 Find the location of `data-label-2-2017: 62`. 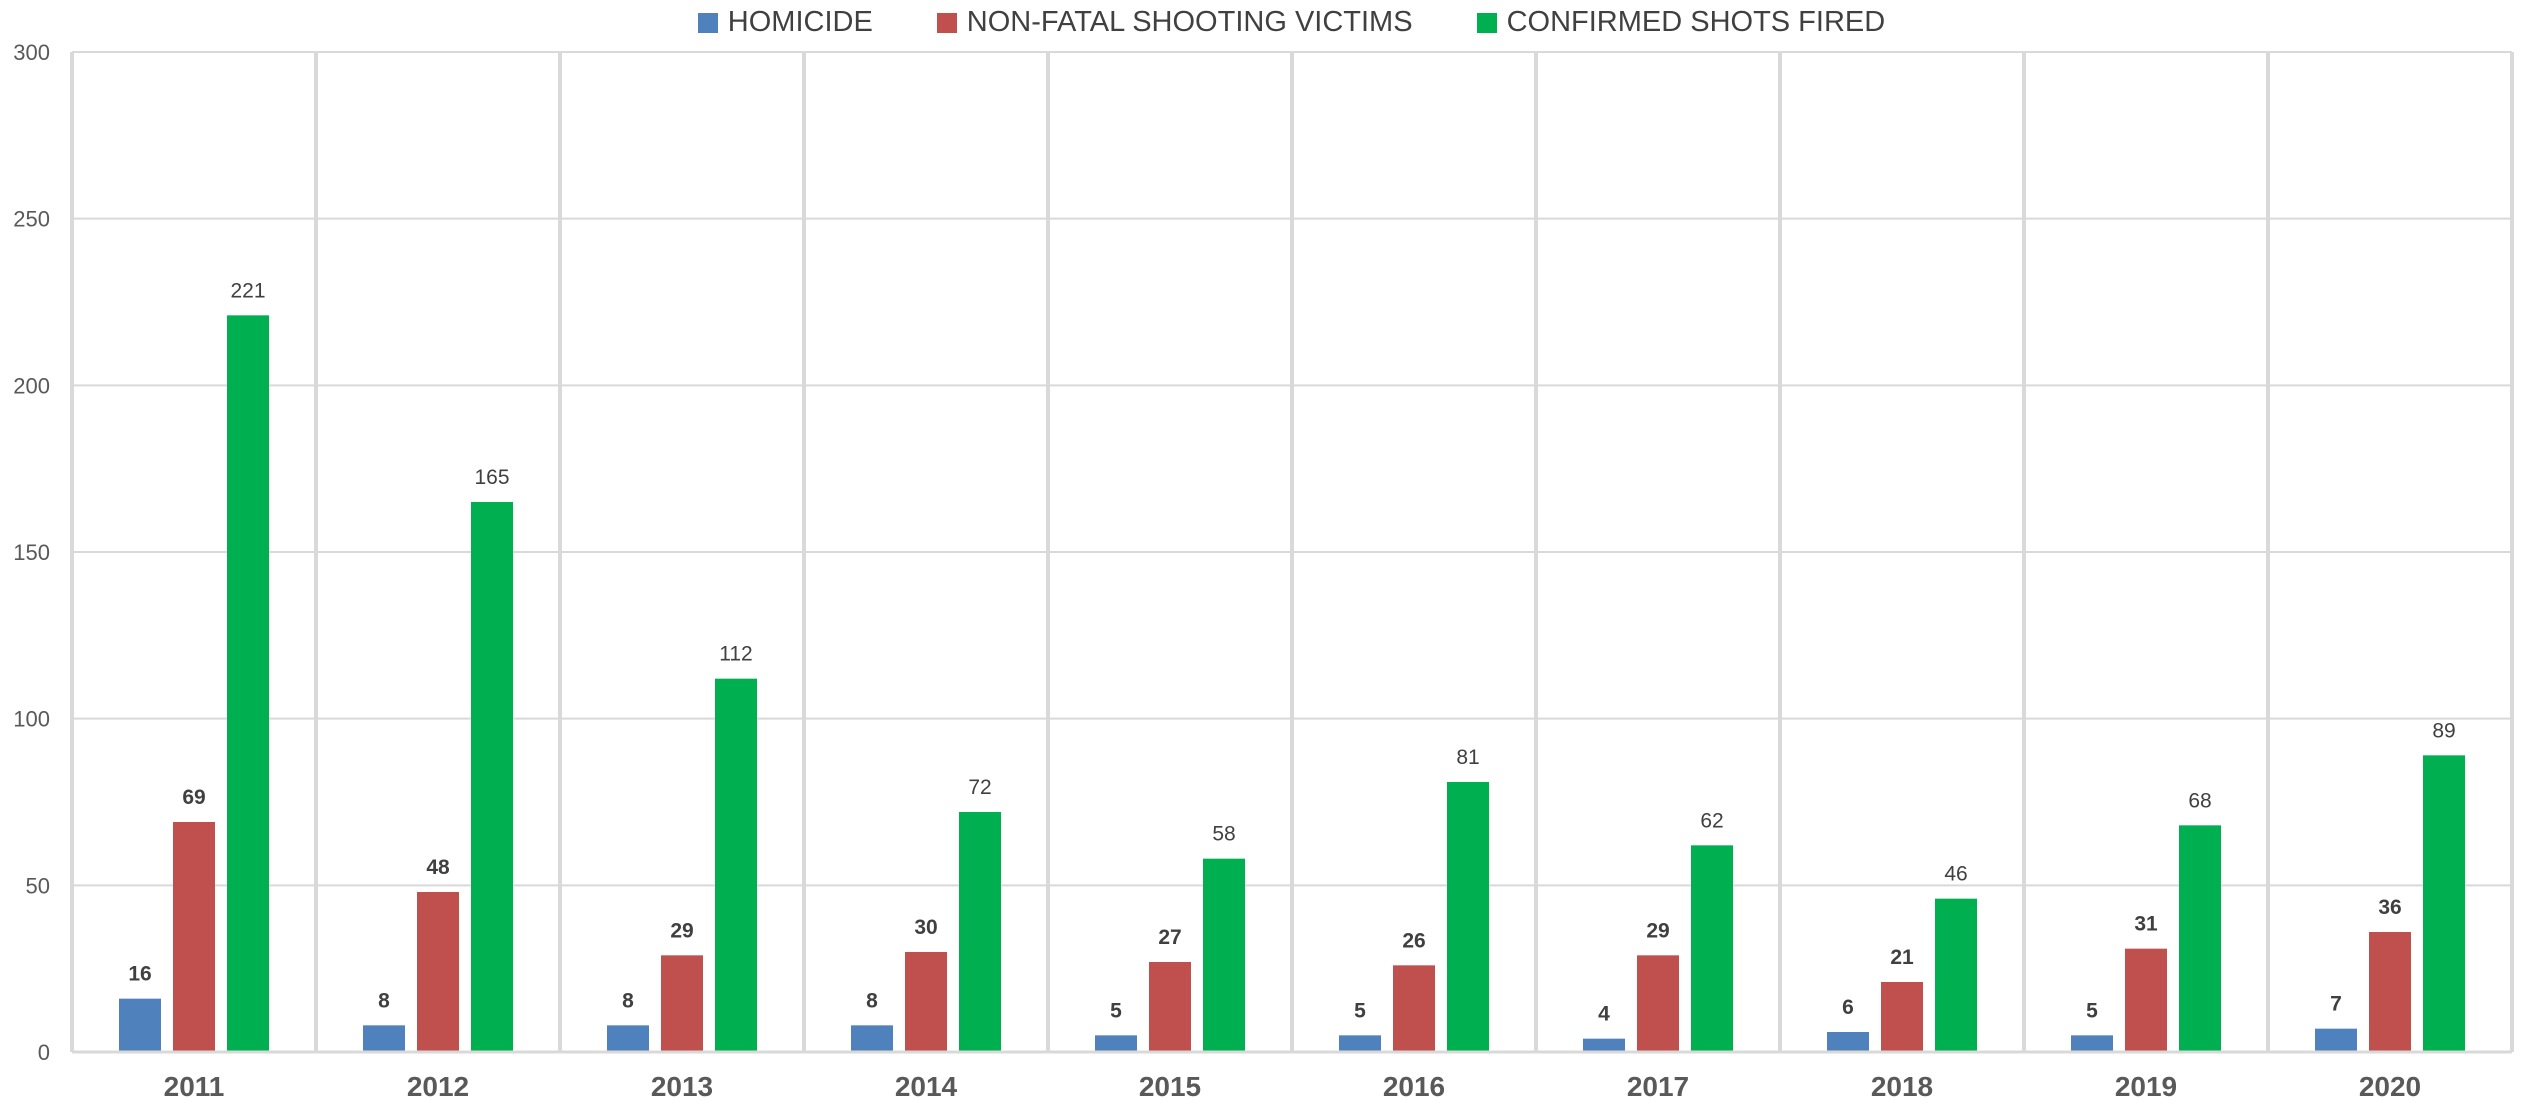

data-label-2-2017: 62 is located at coordinates (1711, 820).